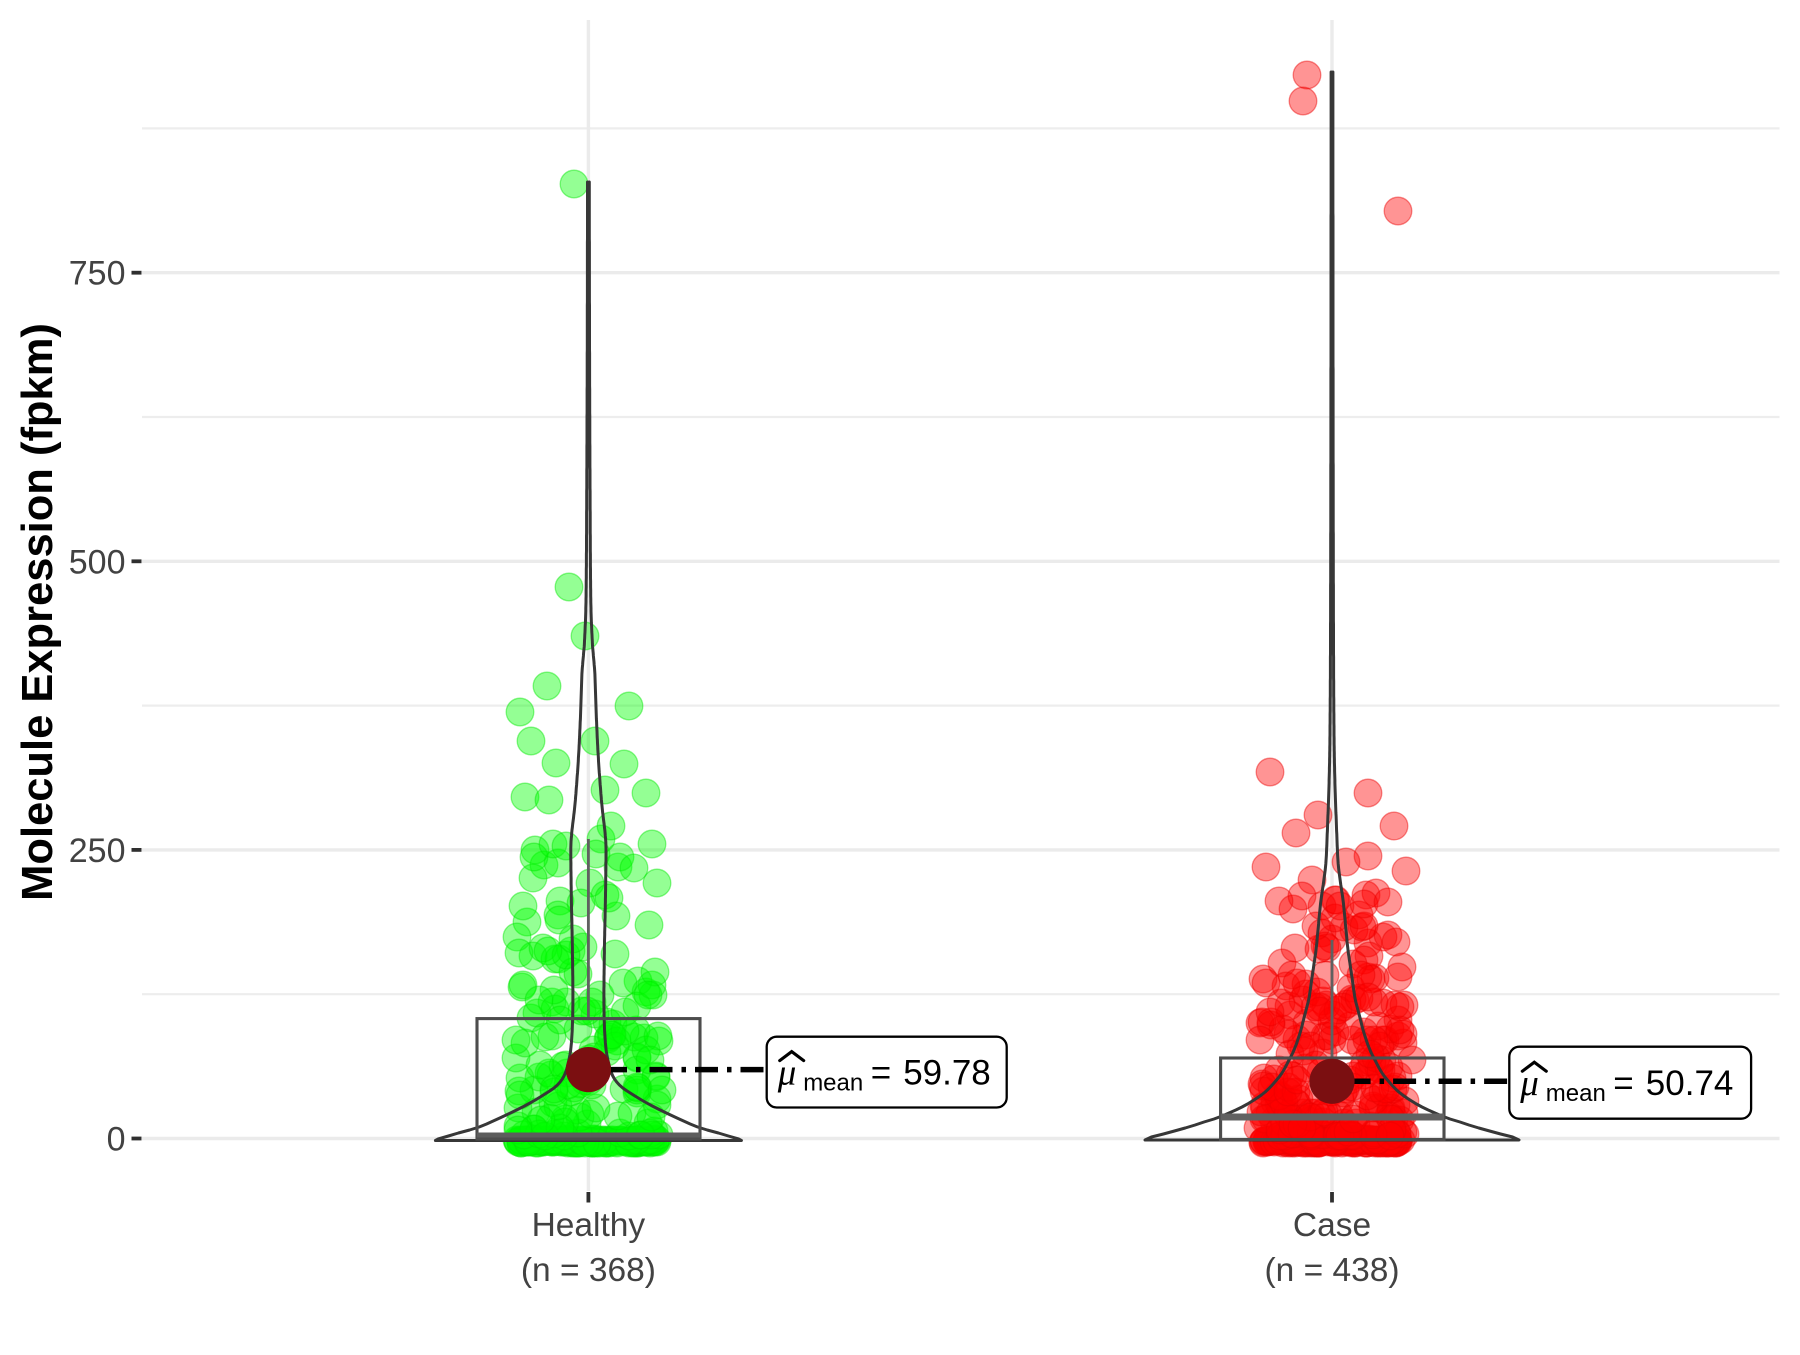 Image resolution: width=1800 pixels, height=1355 pixels. I want to click on svg-text: 250, so click(97, 851).